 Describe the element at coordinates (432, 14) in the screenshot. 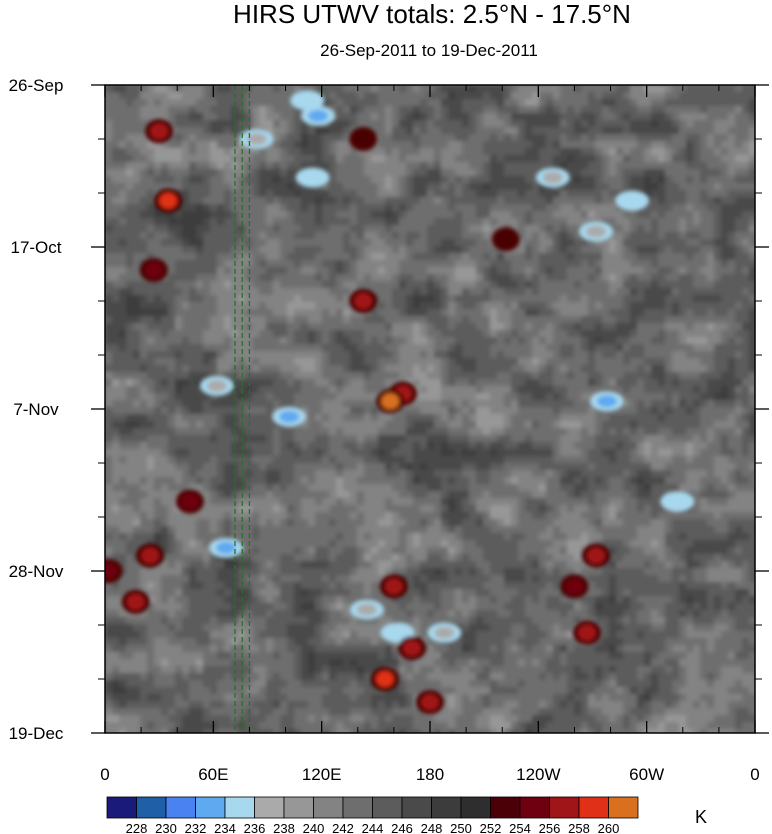

I see `chart-title: HIRS UTWV totals: 2.5°N - 17.5°N` at that location.